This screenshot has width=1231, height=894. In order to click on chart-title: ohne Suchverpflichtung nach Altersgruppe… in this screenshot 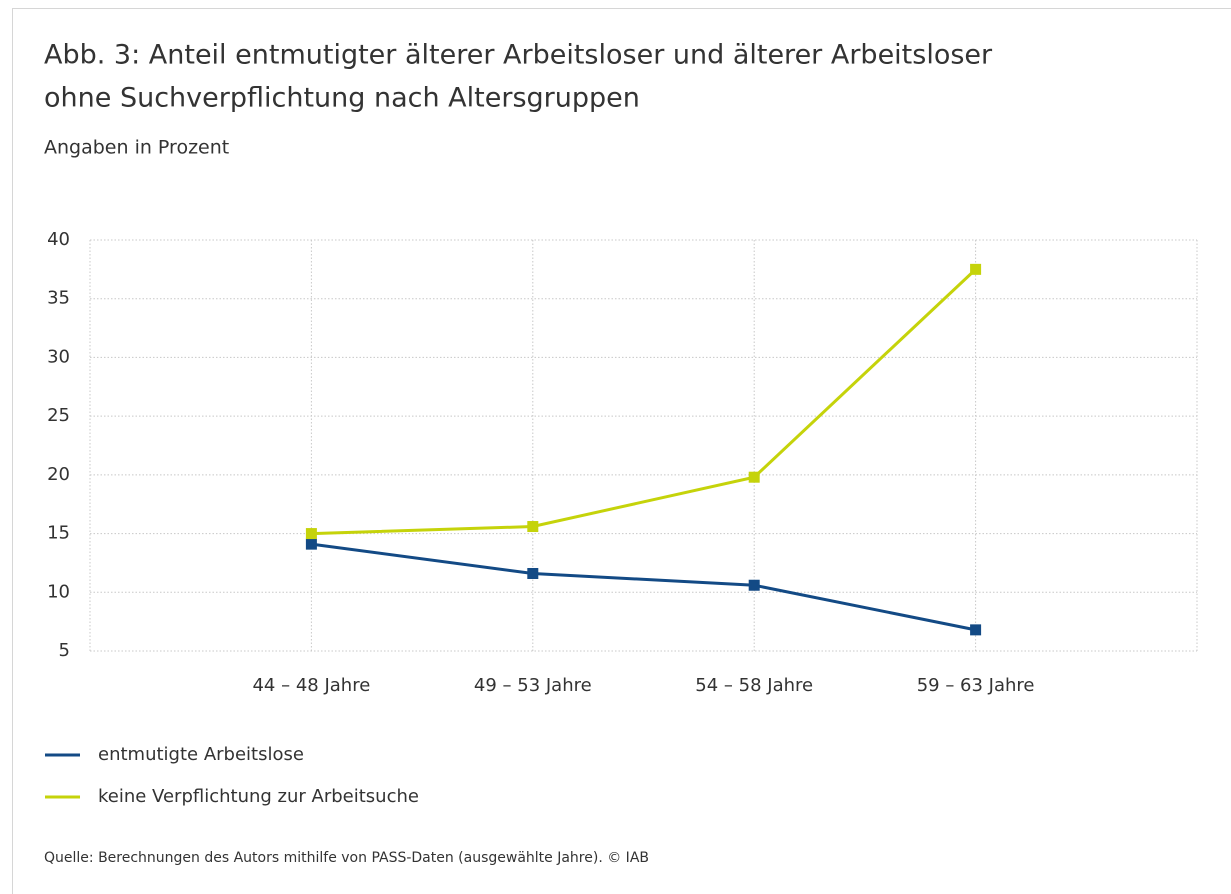, I will do `click(342, 98)`.